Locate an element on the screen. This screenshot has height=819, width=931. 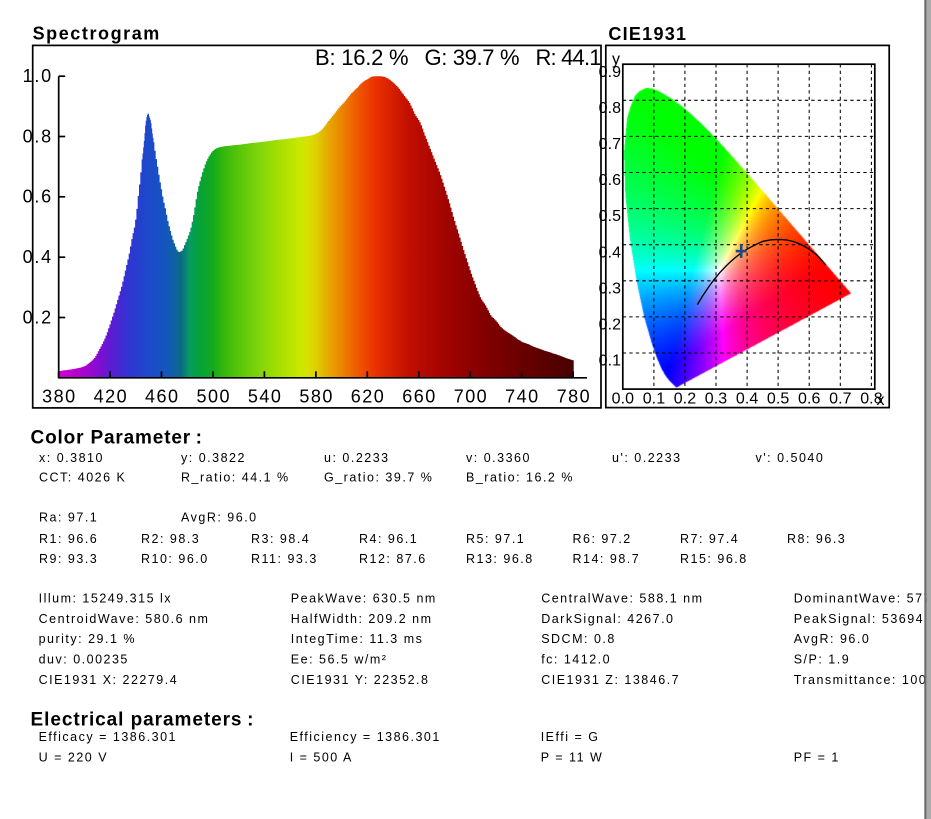
svg-text: purity: 29.1 % is located at coordinates (87, 639).